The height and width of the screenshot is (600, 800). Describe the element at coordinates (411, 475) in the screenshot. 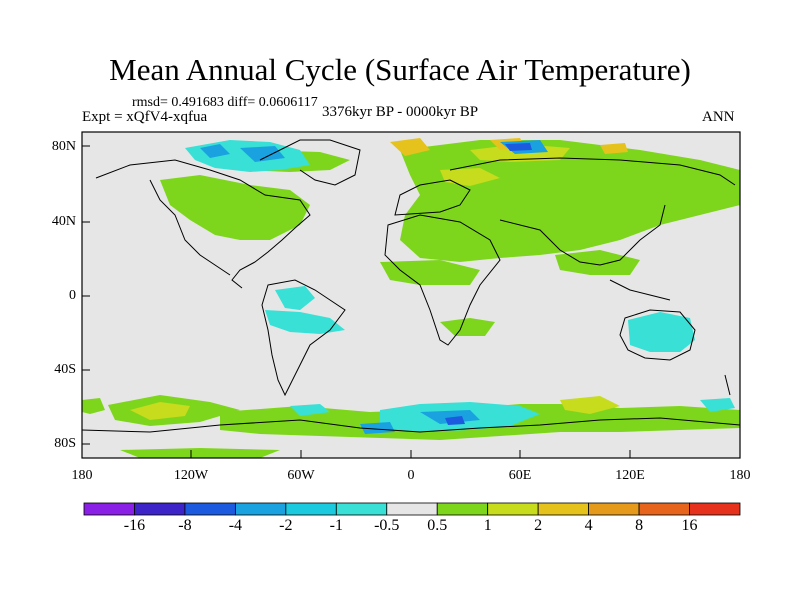

I see `lon-label-0: 0` at that location.